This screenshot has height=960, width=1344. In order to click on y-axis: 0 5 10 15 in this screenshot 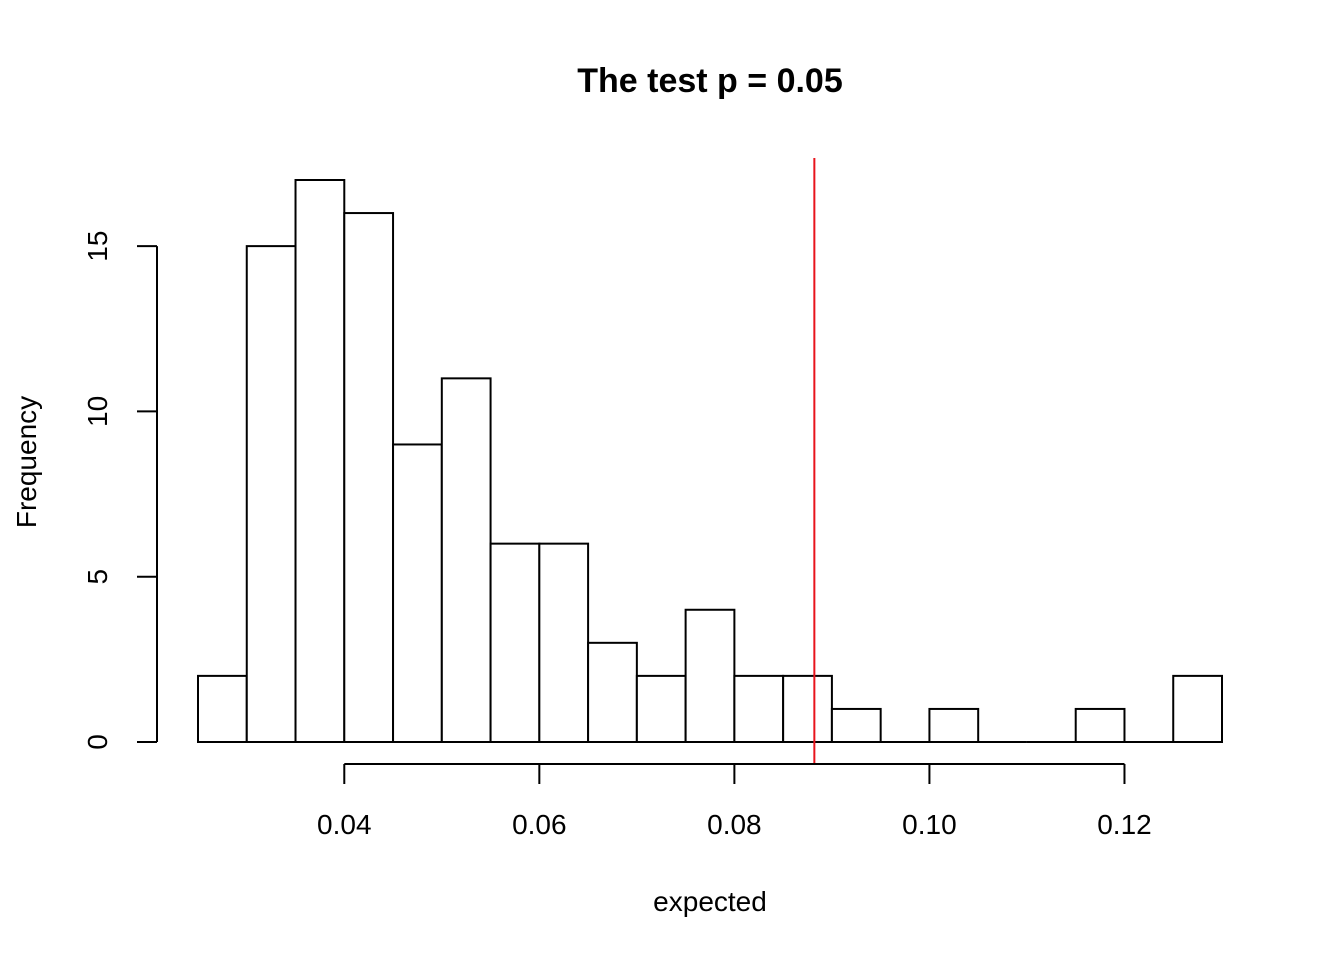, I will do `click(120, 490)`.